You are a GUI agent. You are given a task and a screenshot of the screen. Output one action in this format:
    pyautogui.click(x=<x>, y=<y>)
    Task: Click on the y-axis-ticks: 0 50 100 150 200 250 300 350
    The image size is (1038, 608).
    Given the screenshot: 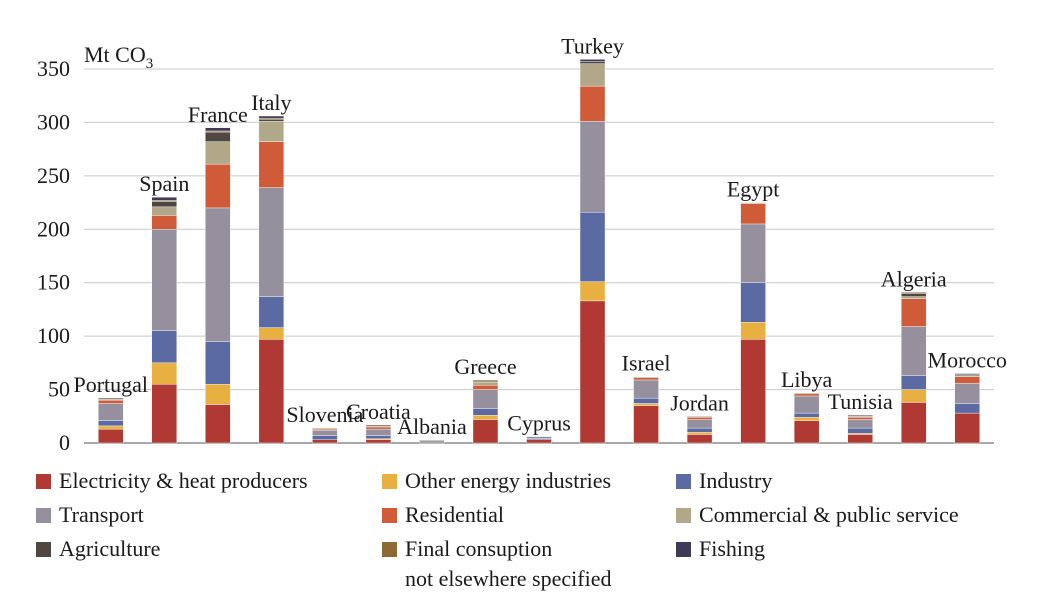 What is the action you would take?
    pyautogui.click(x=53, y=255)
    